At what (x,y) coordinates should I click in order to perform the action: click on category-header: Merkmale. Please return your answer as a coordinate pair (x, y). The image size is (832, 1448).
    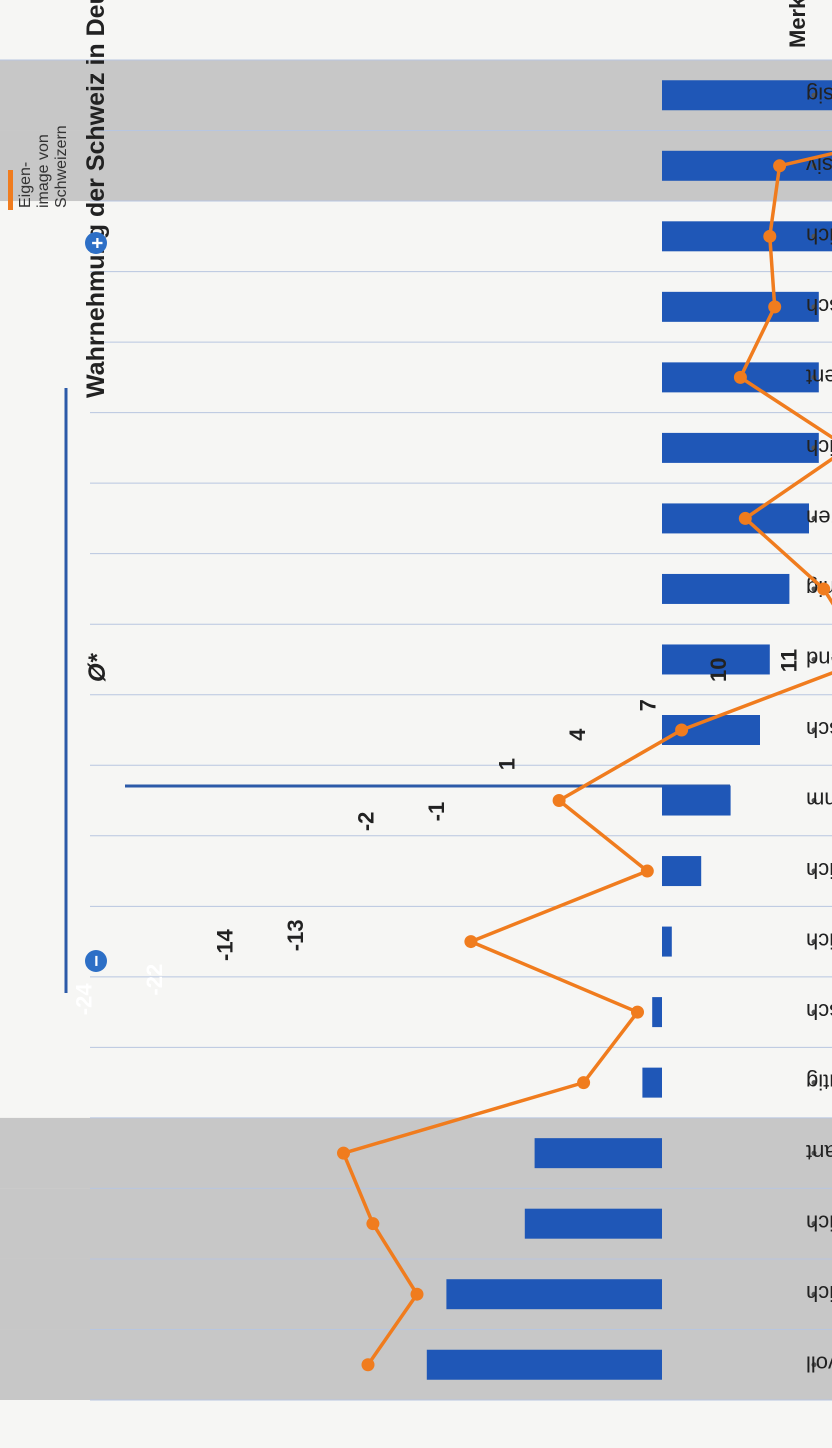
    Looking at the image, I should click on (797, 24).